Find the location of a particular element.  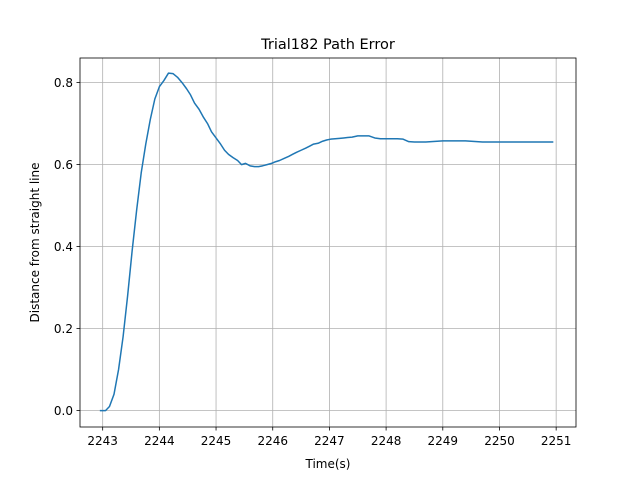

x-axis: 2243 2244 2245 2246 2247 2248 2249 2250 2251 is located at coordinates (329, 437).